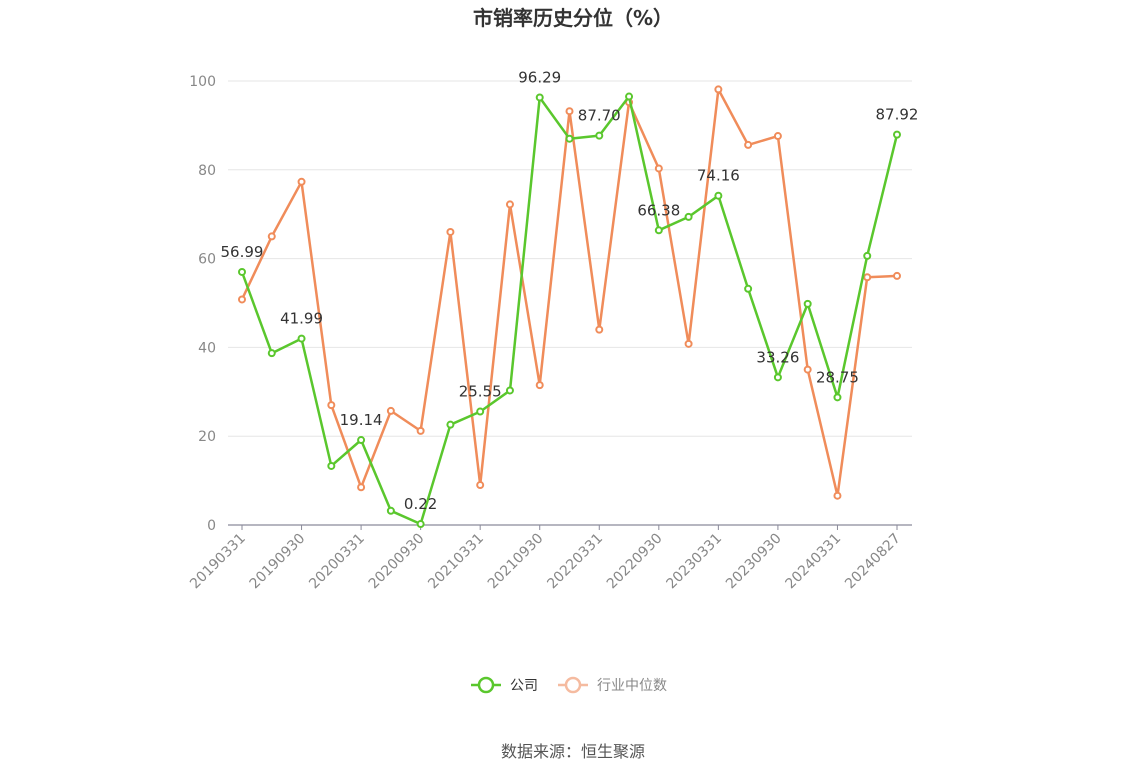  What do you see at coordinates (207, 260) in the screenshot?
I see `y-tick-label: 60` at bounding box center [207, 260].